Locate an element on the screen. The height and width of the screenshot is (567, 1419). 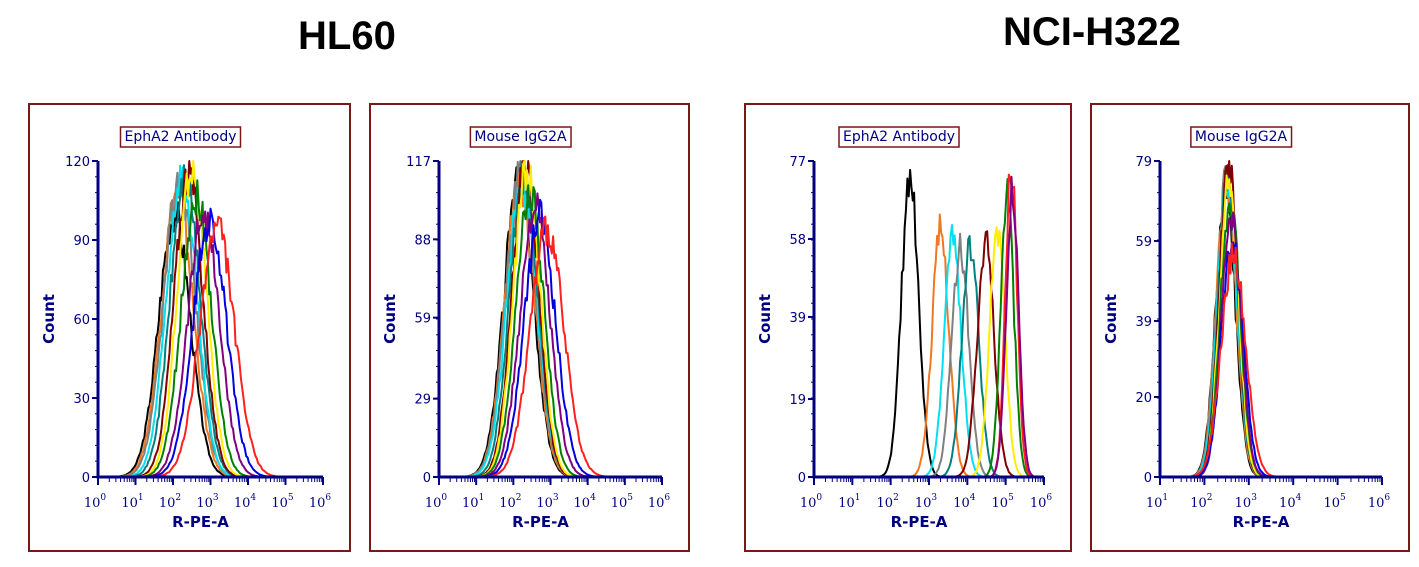
y-tick-label: 88 is located at coordinates (422, 240).